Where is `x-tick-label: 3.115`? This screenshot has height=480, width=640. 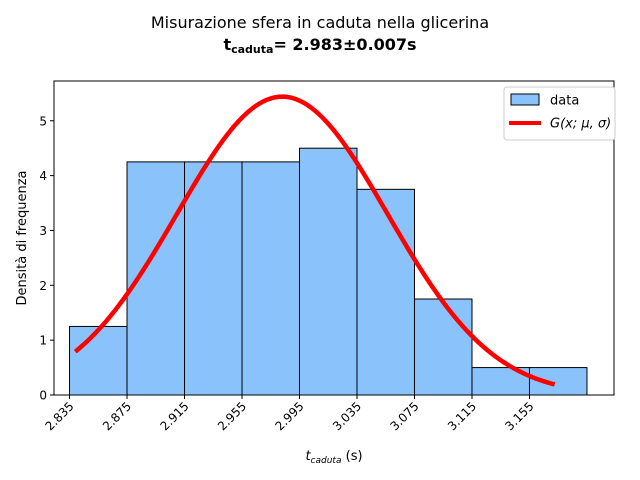 x-tick-label: 3.115 is located at coordinates (462, 416).